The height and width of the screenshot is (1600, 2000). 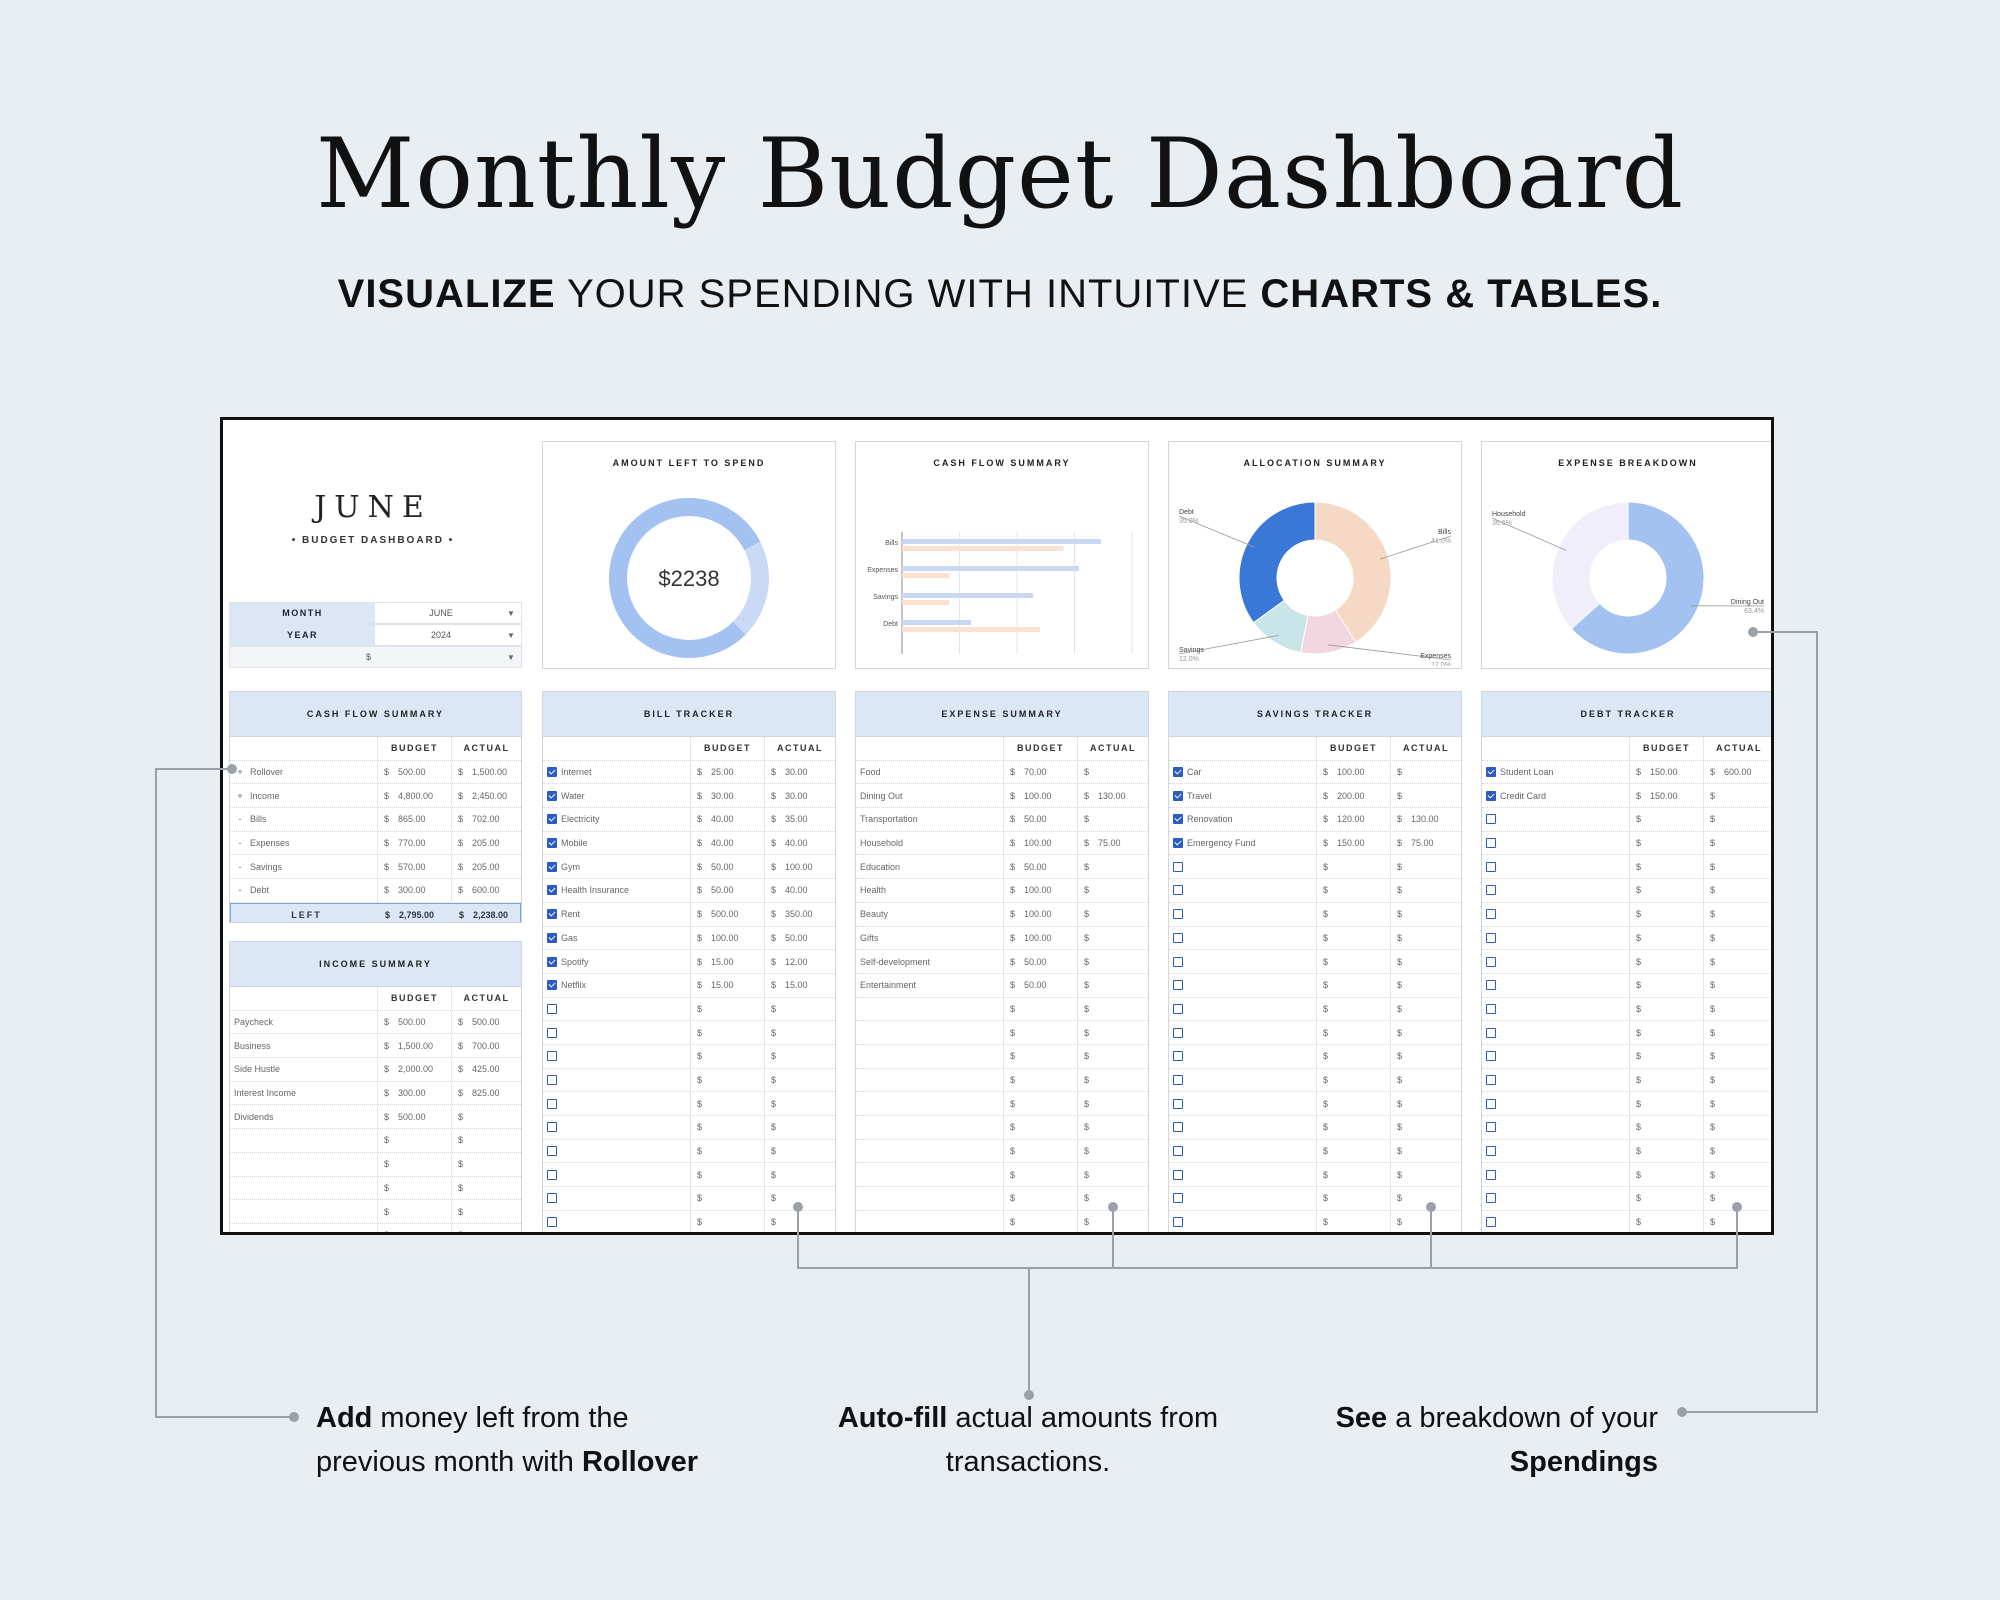 I want to click on row-label-cell: Renovation, so click(x=1243, y=819).